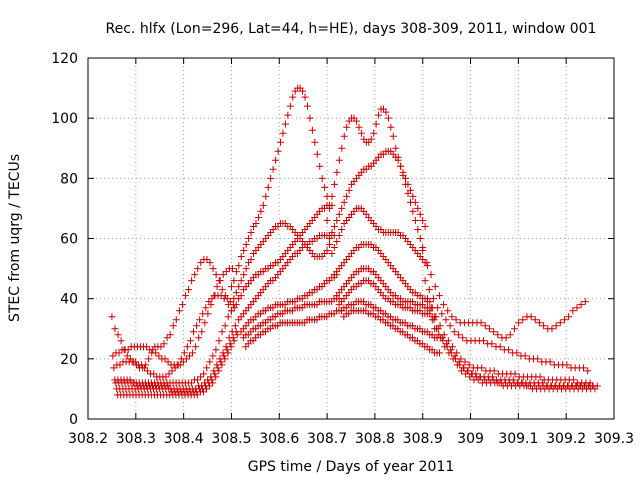  I want to click on y-tick-label: 40, so click(69, 300).